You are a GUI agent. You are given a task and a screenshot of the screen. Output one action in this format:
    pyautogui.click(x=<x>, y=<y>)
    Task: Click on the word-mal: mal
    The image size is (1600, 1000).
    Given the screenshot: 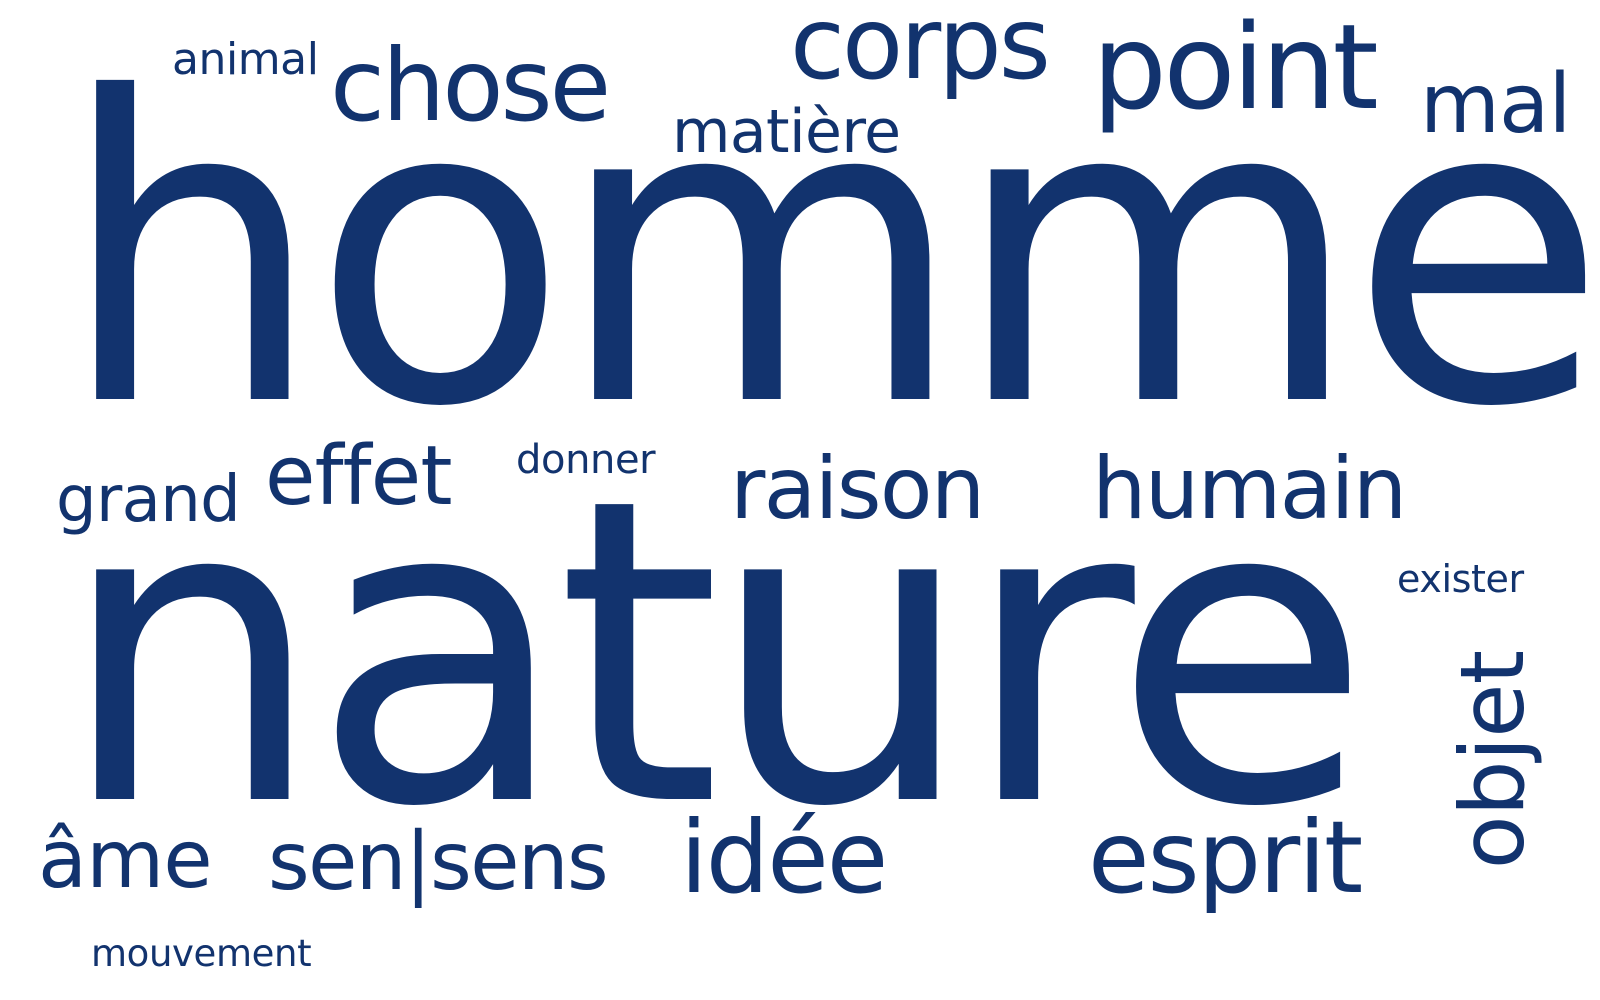 What is the action you would take?
    pyautogui.click(x=1495, y=104)
    